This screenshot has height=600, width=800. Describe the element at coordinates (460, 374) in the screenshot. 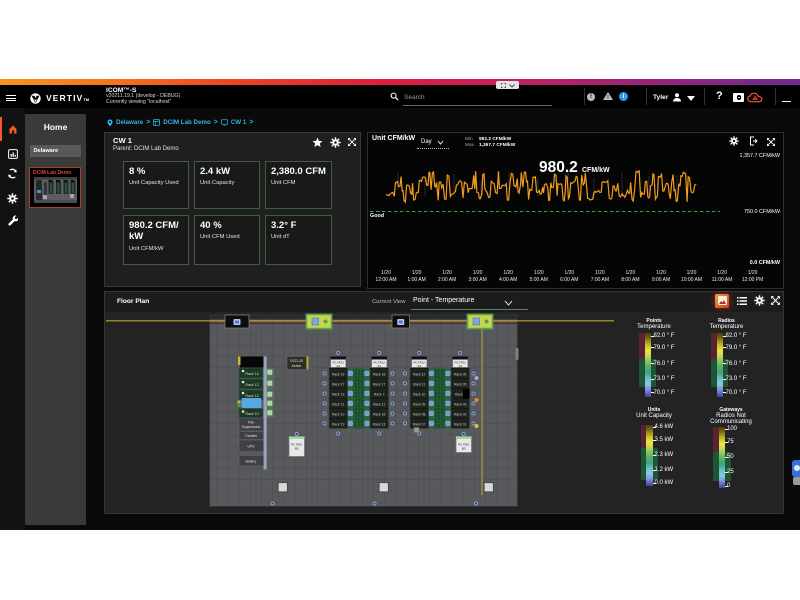

I see `svg-text: Rack 06` at that location.